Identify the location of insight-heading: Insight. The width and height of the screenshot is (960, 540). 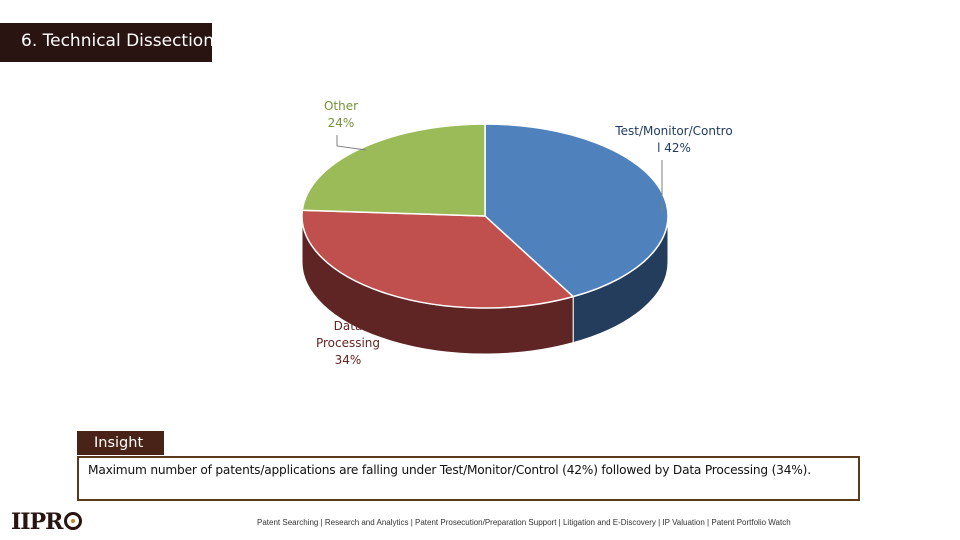
(120, 443).